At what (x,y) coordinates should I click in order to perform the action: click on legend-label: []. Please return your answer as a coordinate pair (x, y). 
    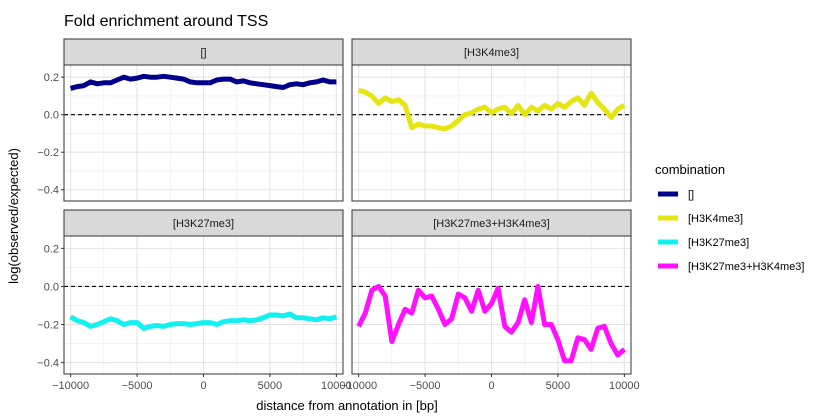
    Looking at the image, I should click on (691, 195).